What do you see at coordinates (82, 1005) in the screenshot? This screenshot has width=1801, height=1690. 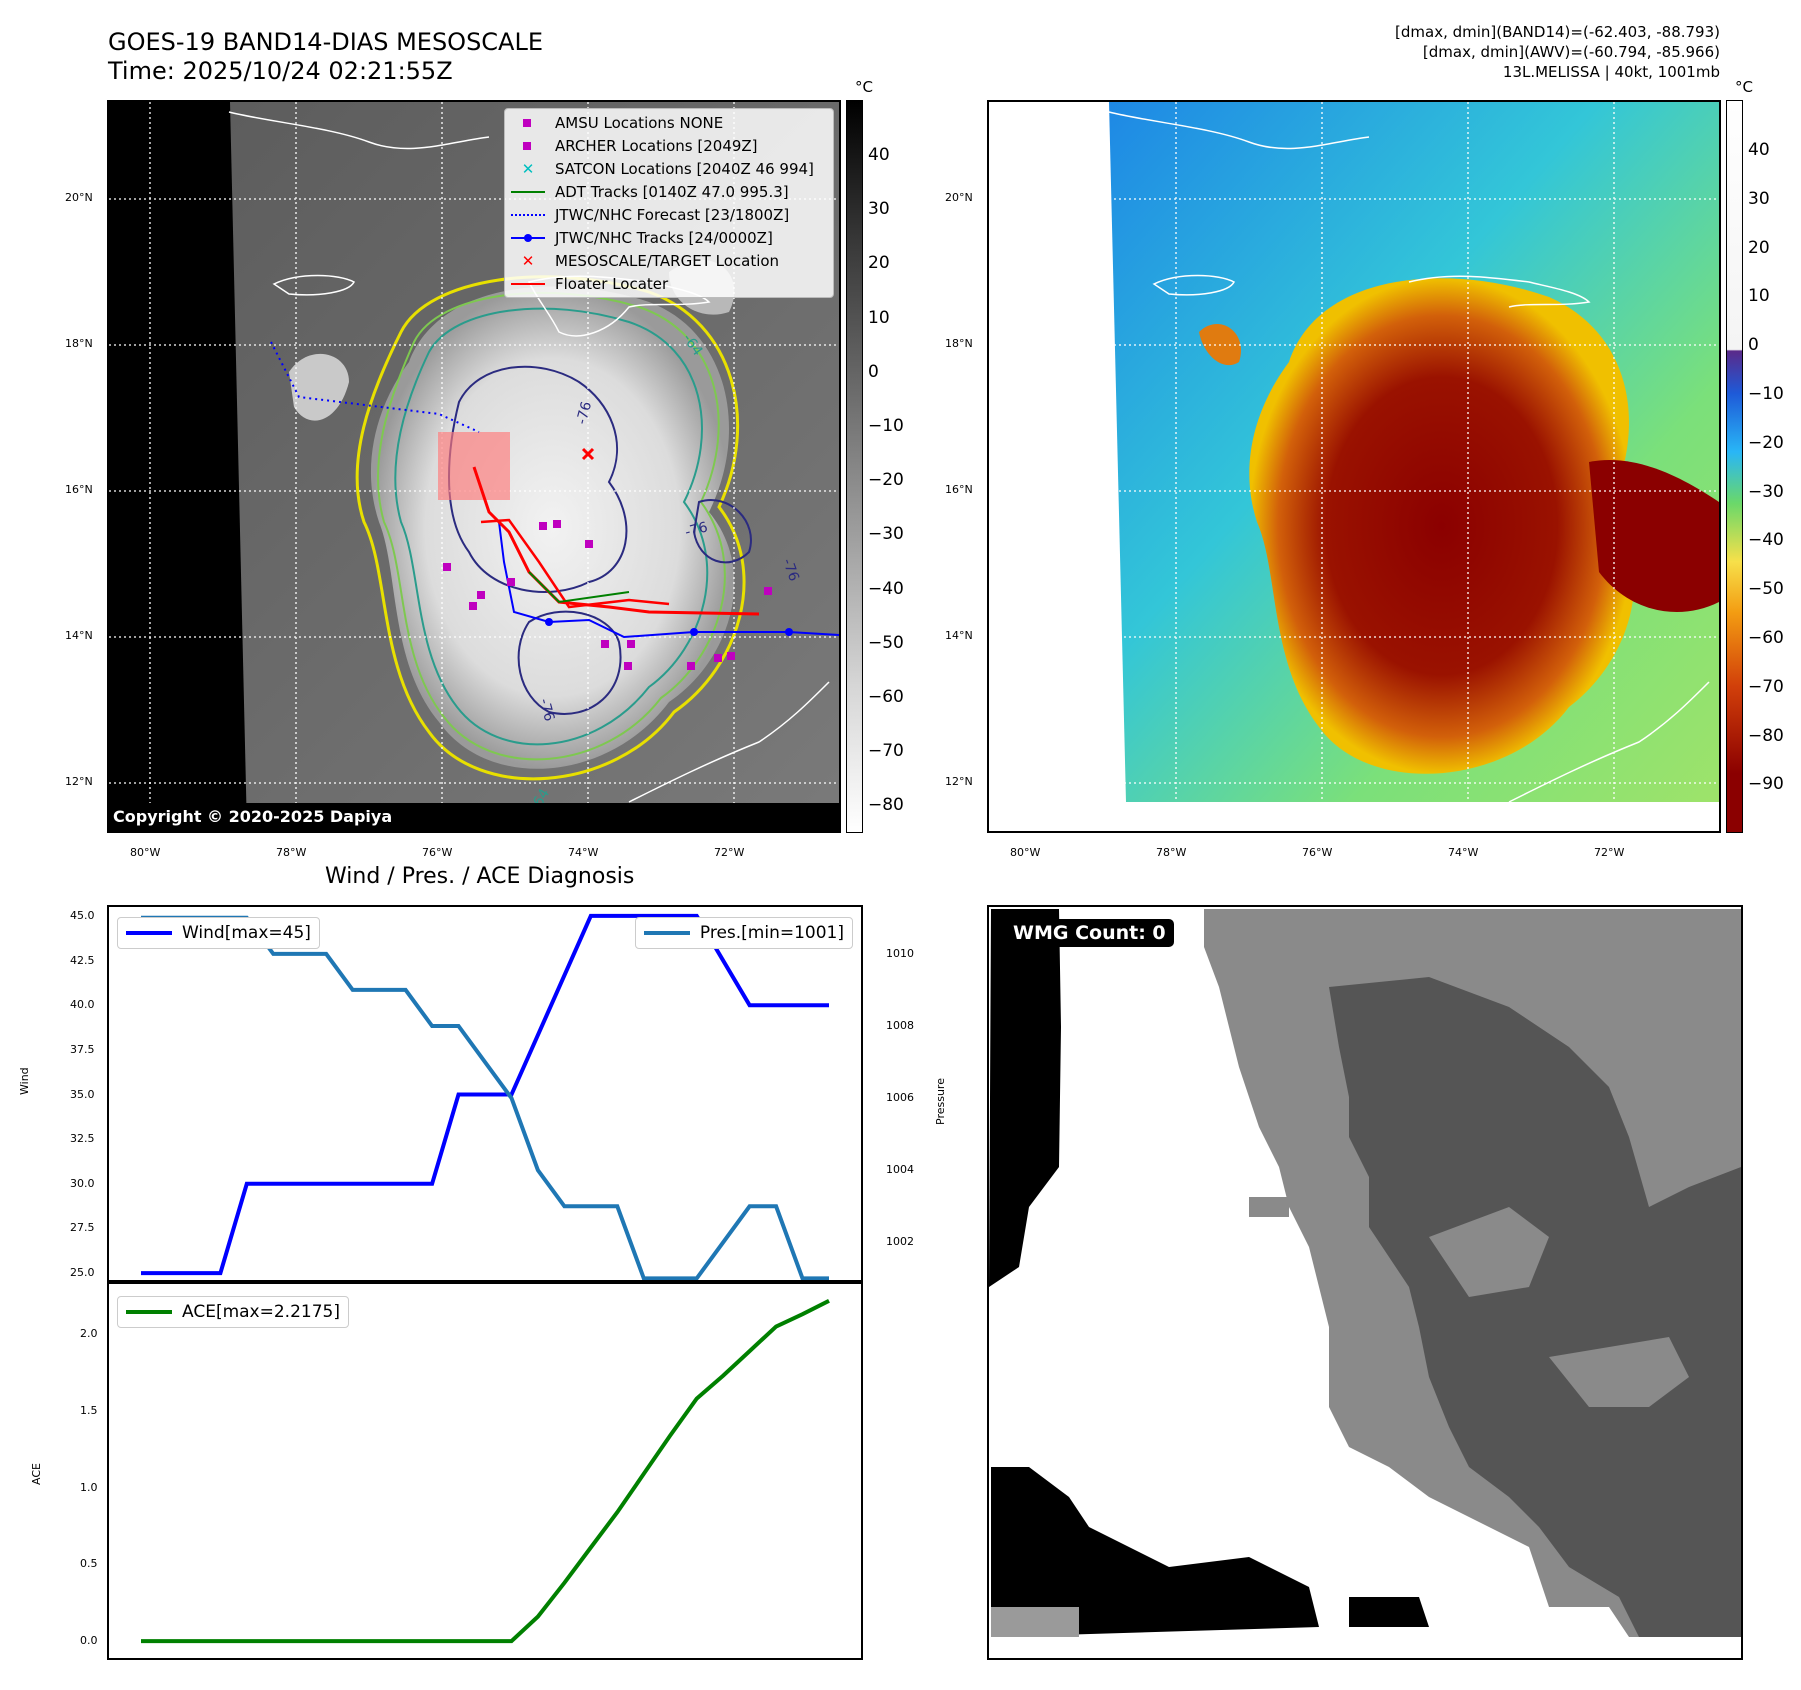 I see `wind-tick-label: 40.0` at bounding box center [82, 1005].